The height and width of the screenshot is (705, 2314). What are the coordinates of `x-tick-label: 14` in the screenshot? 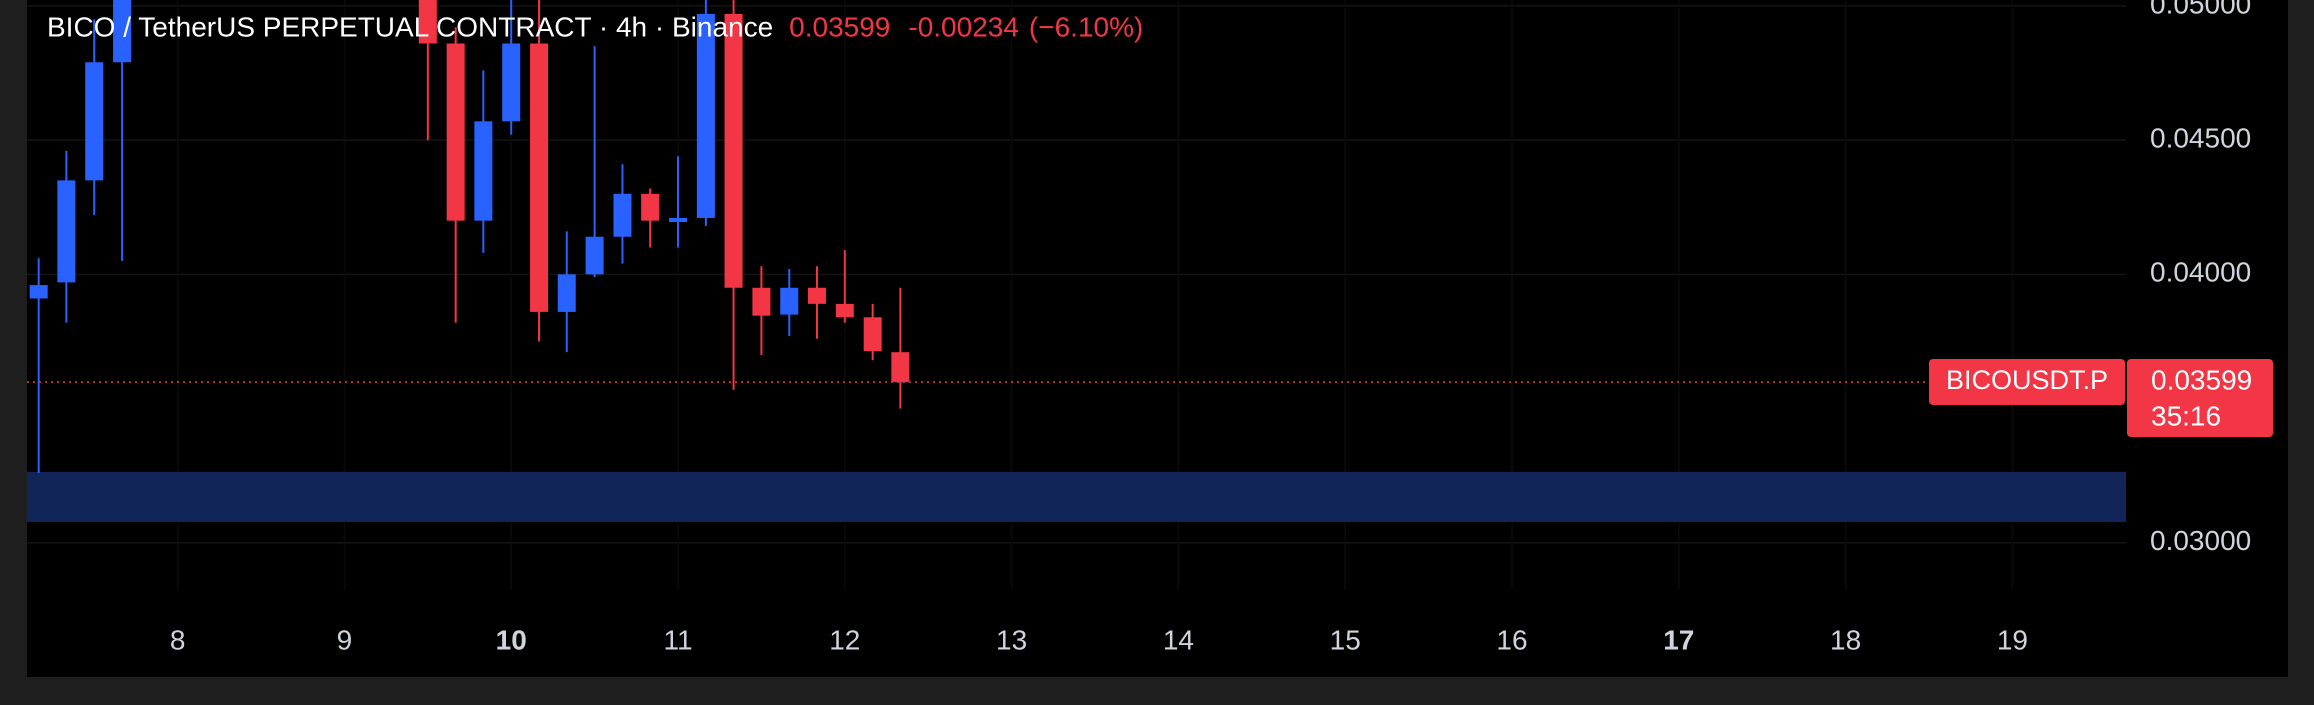 It's located at (1178, 639).